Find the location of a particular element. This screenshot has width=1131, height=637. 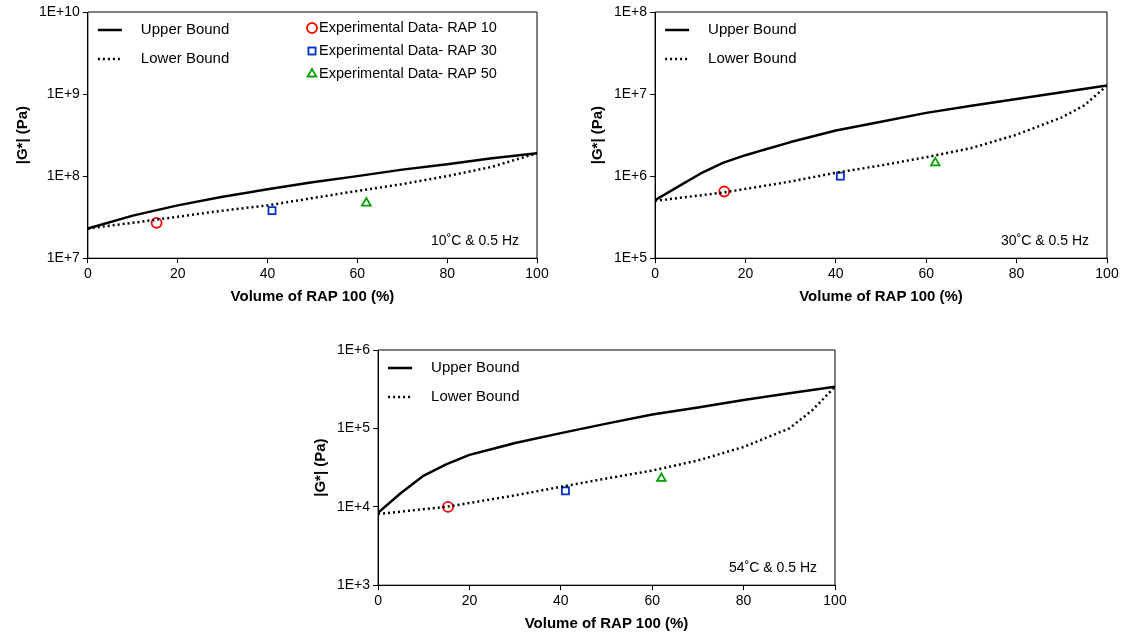

legend-label: Experimental Data- RAP 30 is located at coordinates (408, 50).